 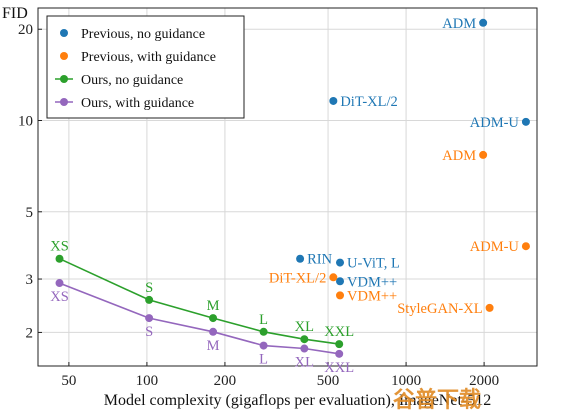 I want to click on legend-entry: Previous, with guidance, so click(x=148, y=57).